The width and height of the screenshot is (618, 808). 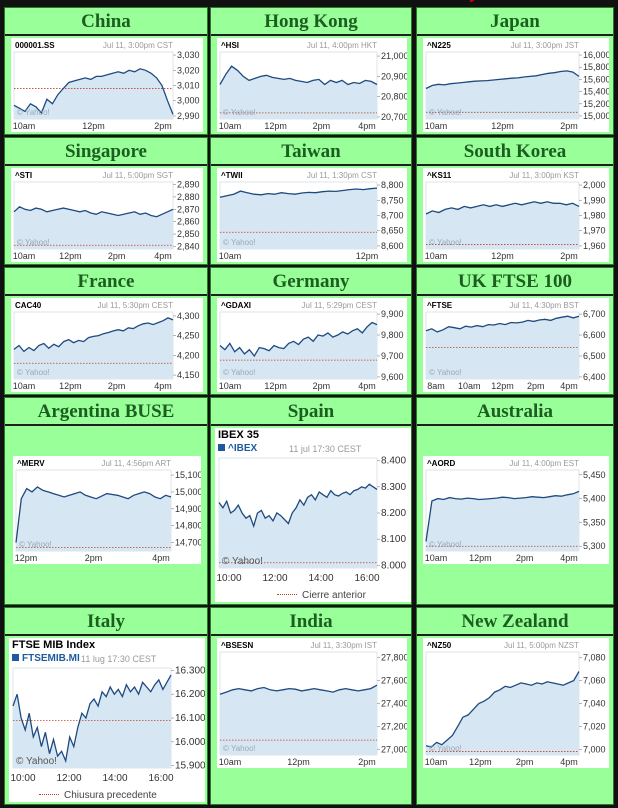 What do you see at coordinates (188, 234) in the screenshot?
I see `y-tick-label: 2,850` at bounding box center [188, 234].